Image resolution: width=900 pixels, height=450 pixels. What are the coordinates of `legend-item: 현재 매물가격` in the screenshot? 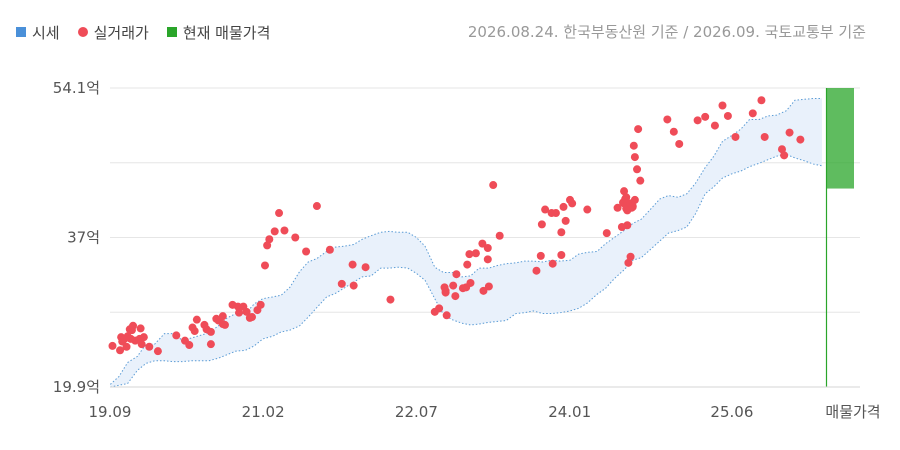 It's located at (218, 32).